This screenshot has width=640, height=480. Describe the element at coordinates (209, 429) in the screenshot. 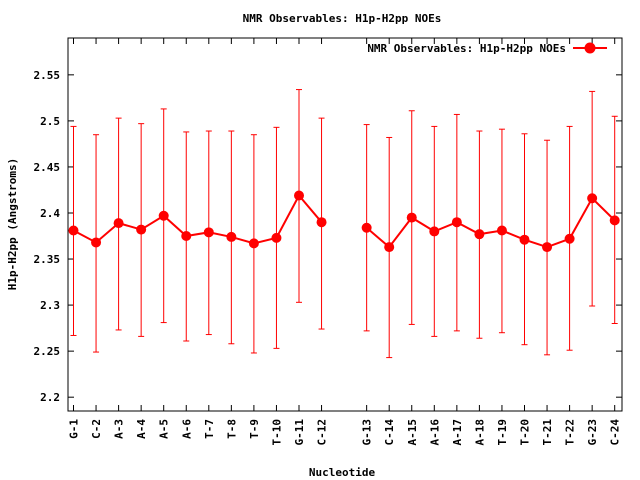

I see `x-tick-label: T-7` at that location.